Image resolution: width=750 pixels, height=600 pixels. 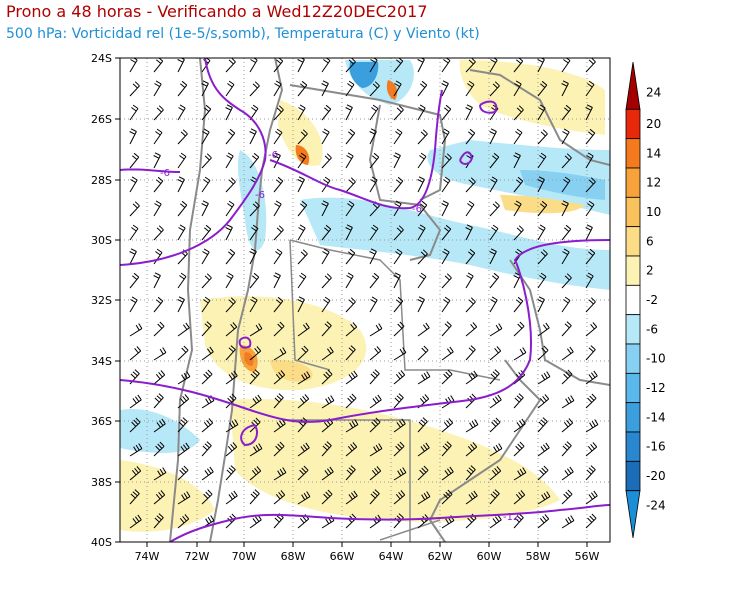 I want to click on longitude-labels: 74W 72W 70W 68W 66W 64W 62W 60W 58W 56W, so click(x=367, y=556).